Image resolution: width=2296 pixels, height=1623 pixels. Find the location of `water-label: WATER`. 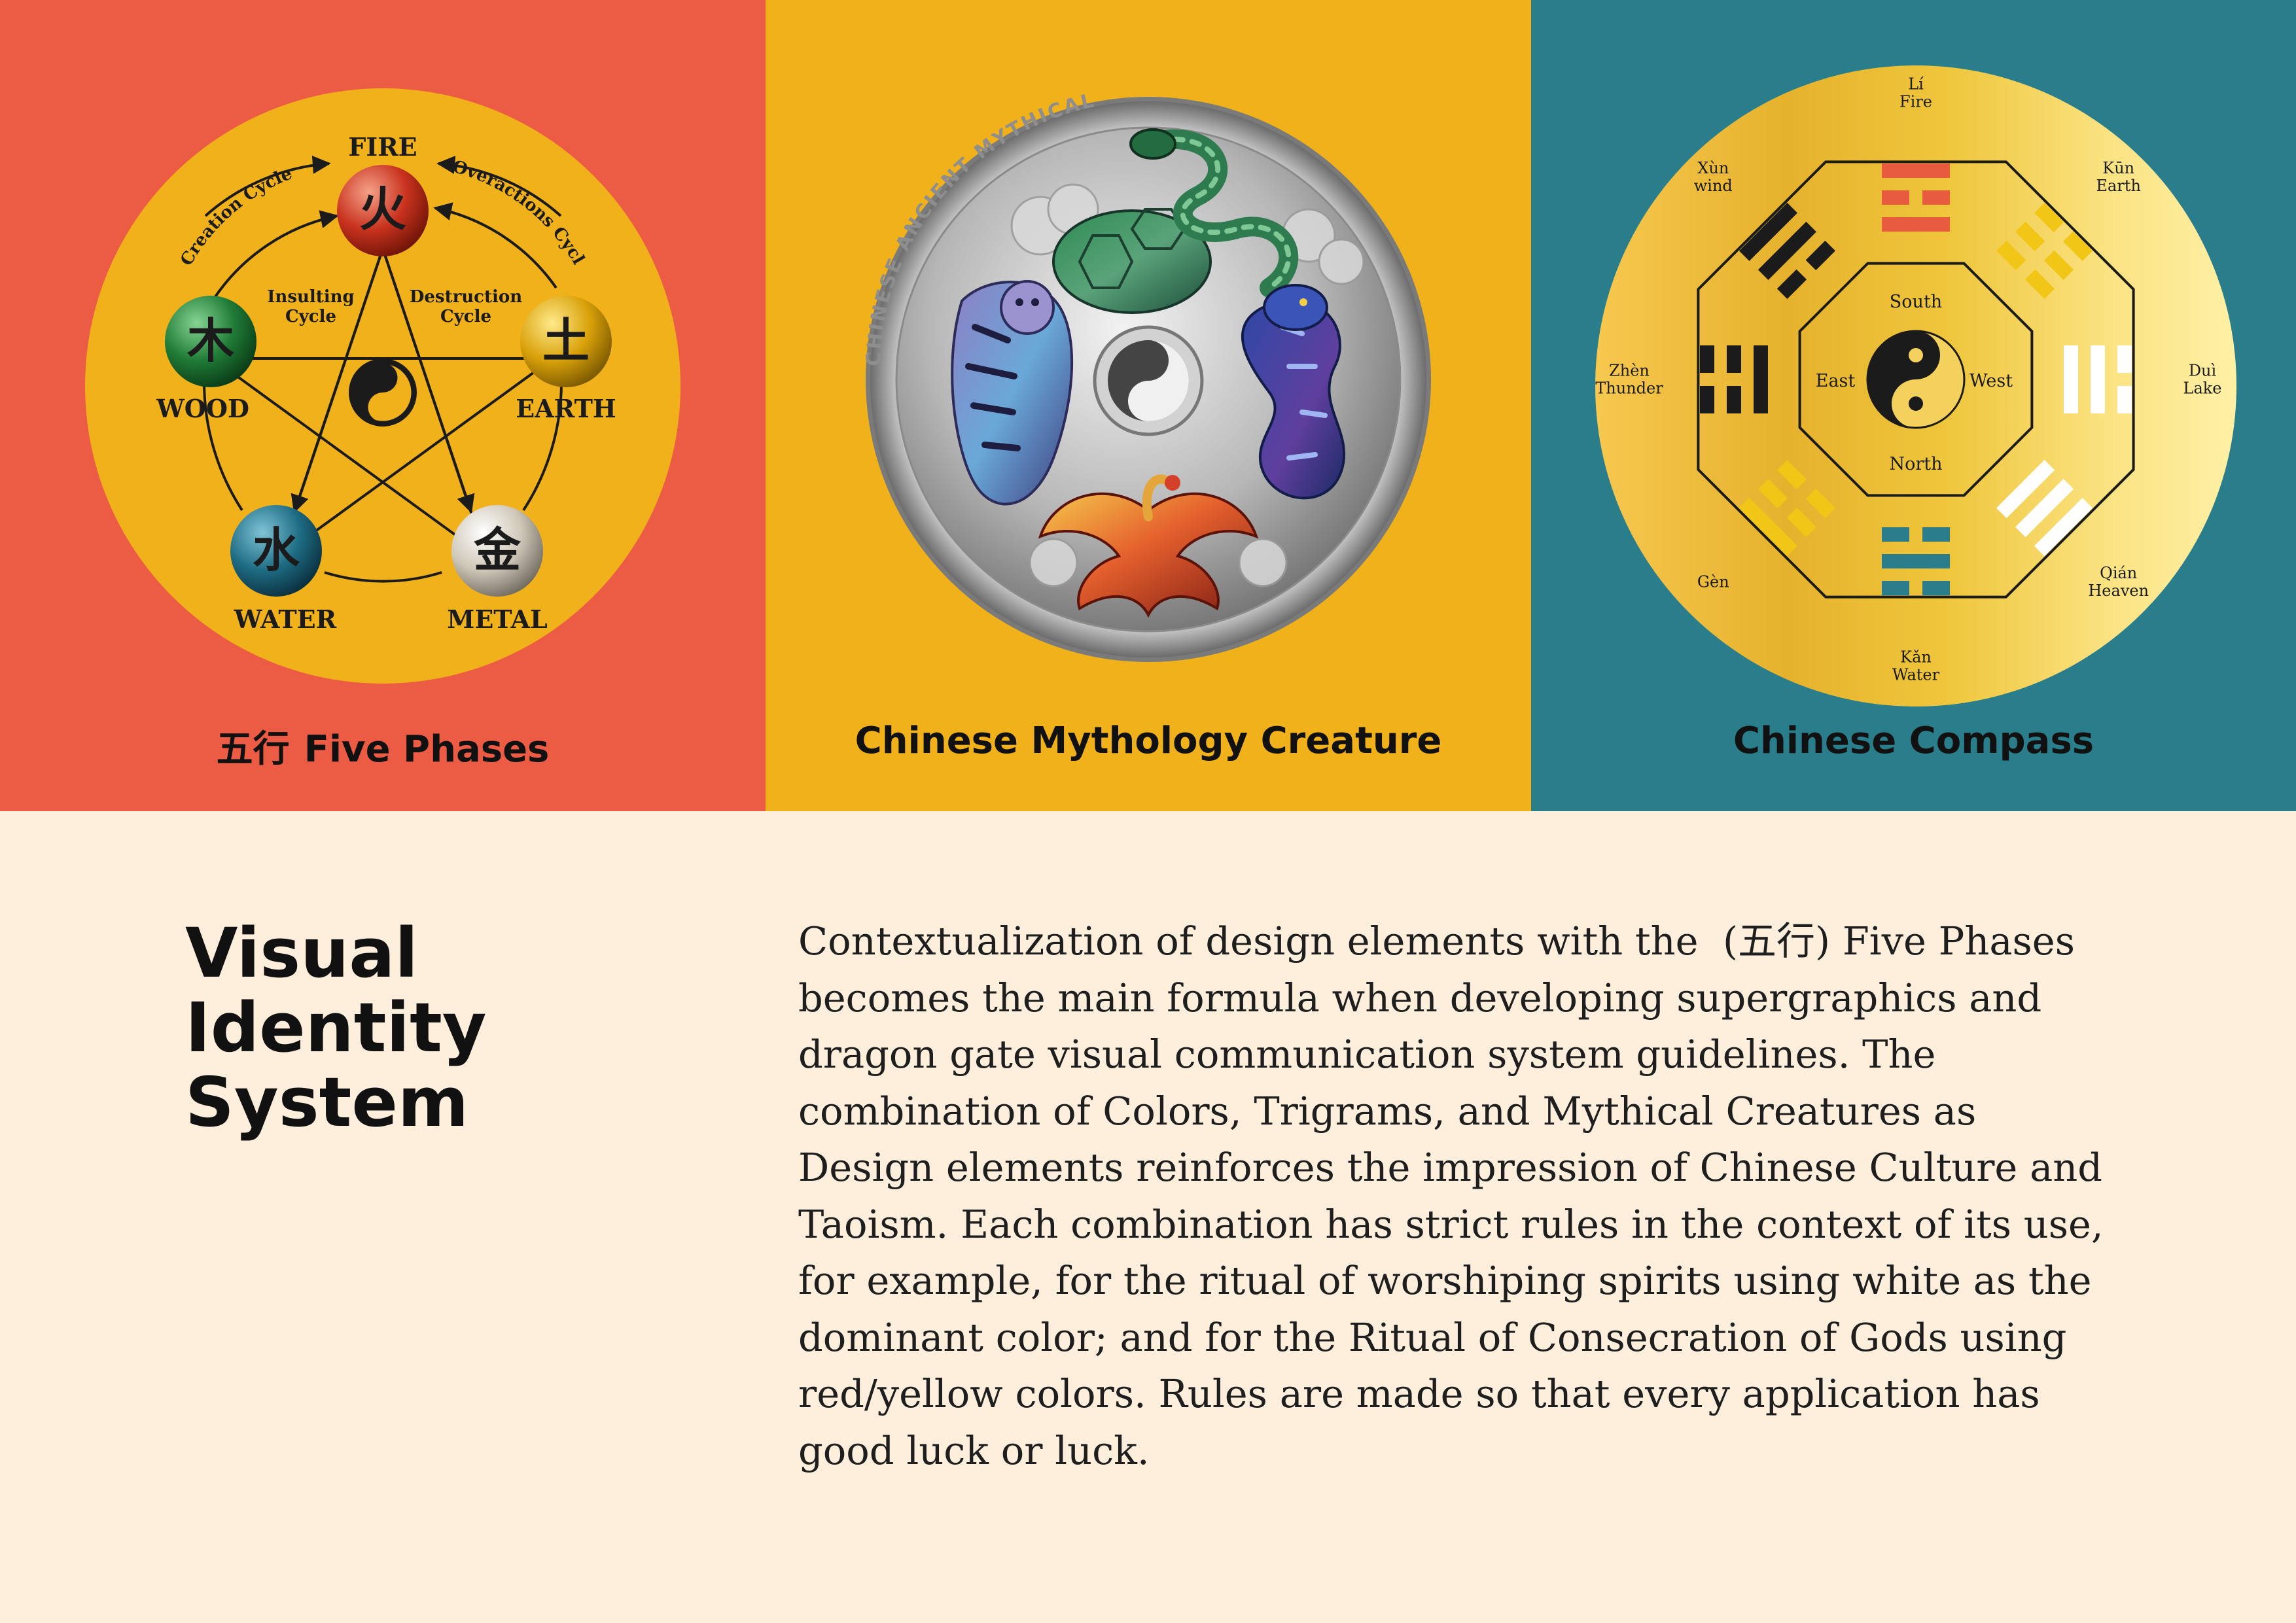

water-label: WATER is located at coordinates (286, 619).